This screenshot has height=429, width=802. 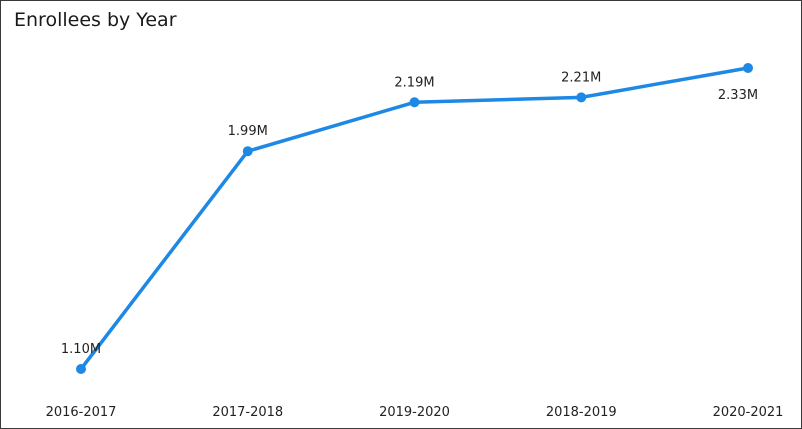 I want to click on data-label: 2.33M, so click(x=738, y=95).